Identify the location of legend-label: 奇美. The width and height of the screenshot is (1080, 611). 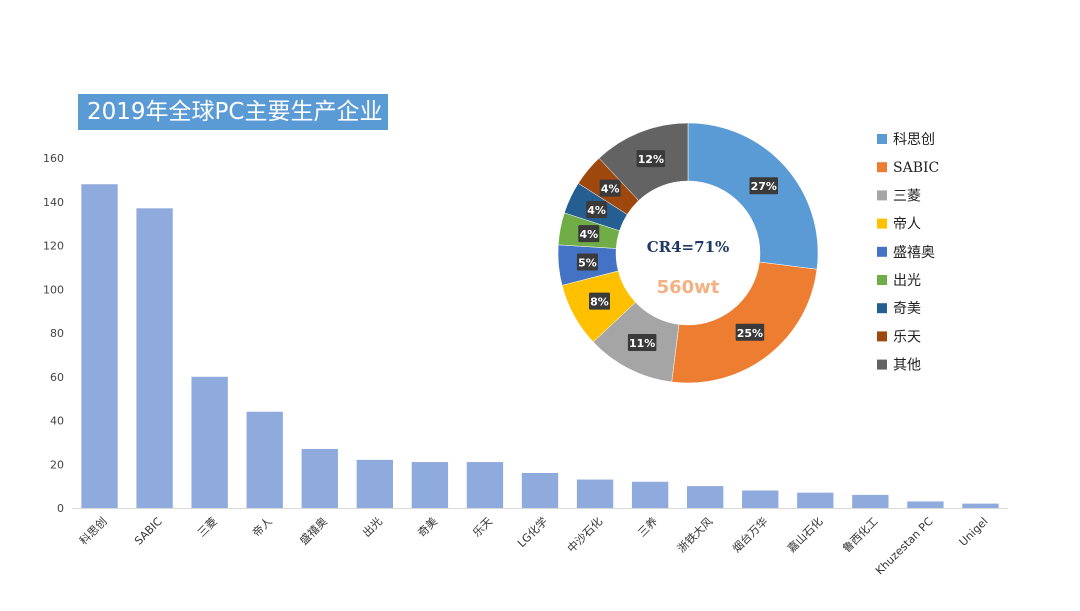
(907, 308).